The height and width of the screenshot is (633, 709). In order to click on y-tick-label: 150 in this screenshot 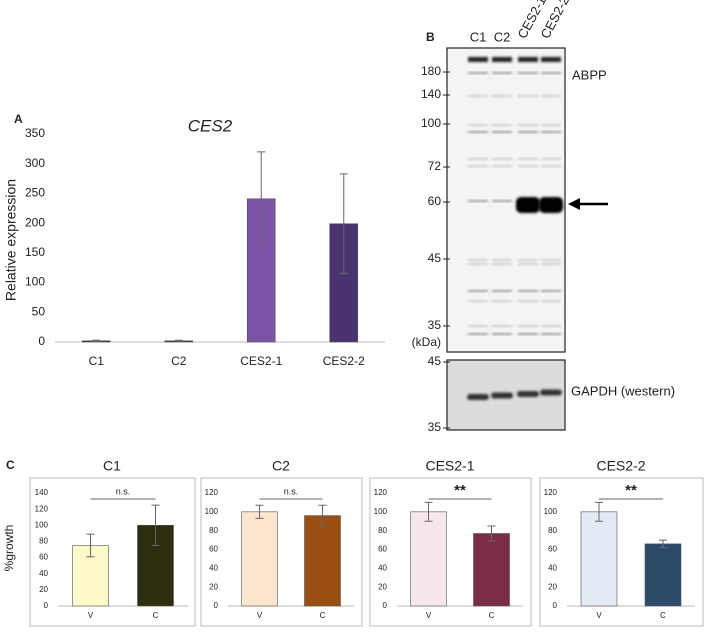, I will do `click(35, 252)`.